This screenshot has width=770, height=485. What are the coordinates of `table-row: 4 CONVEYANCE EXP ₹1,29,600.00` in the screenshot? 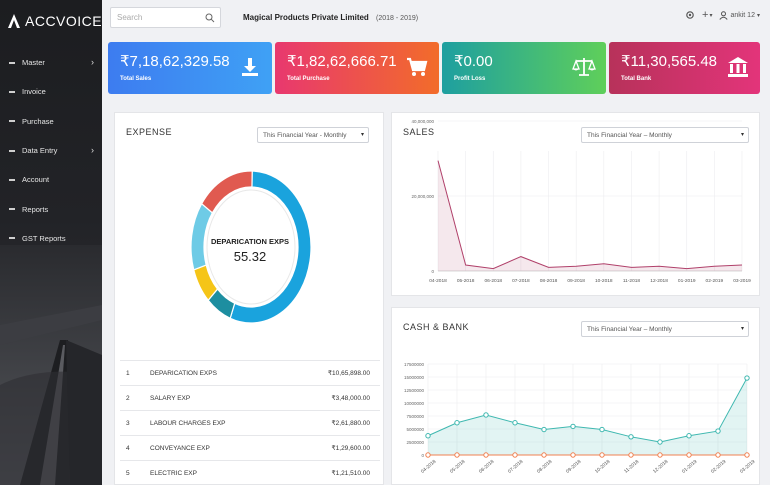 It's located at (250, 447).